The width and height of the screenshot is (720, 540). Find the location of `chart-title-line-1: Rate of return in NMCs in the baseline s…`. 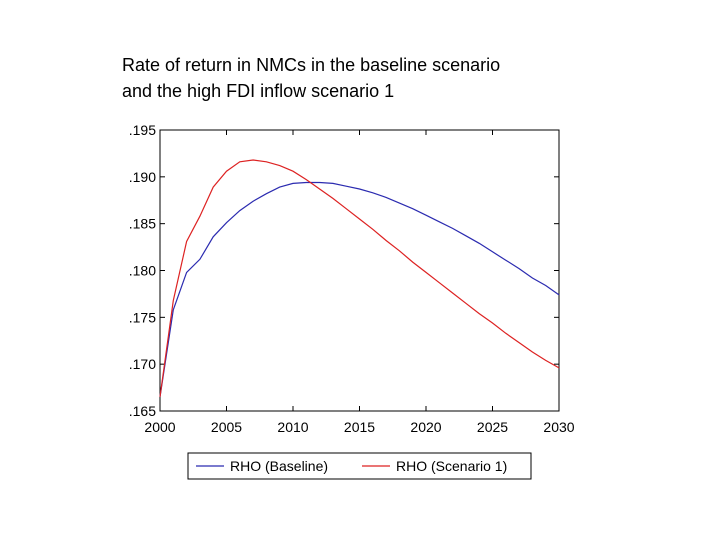

chart-title-line-1: Rate of return in NMCs in the baseline s… is located at coordinates (311, 65).